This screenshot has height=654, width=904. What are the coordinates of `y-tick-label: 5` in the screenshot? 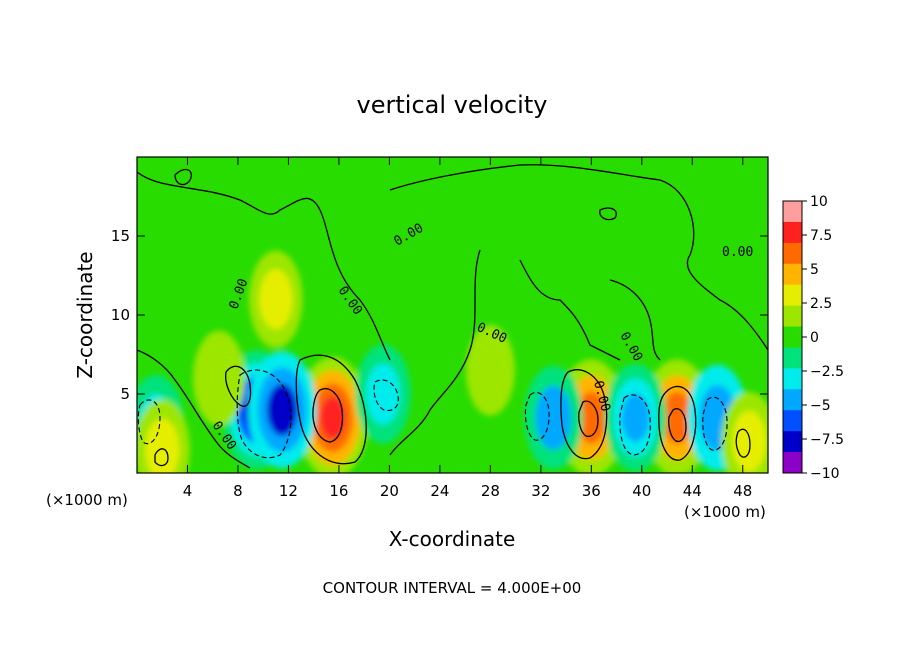 It's located at (125, 394).